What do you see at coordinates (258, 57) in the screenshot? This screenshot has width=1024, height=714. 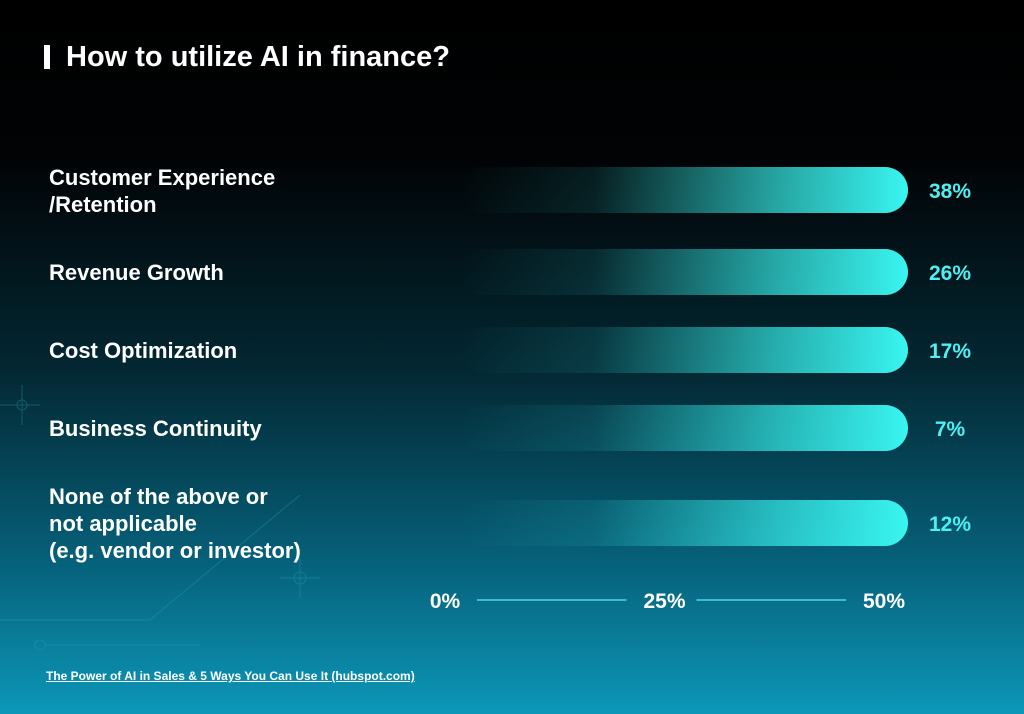 I see `chart-title: How to utilize AI in finance?` at bounding box center [258, 57].